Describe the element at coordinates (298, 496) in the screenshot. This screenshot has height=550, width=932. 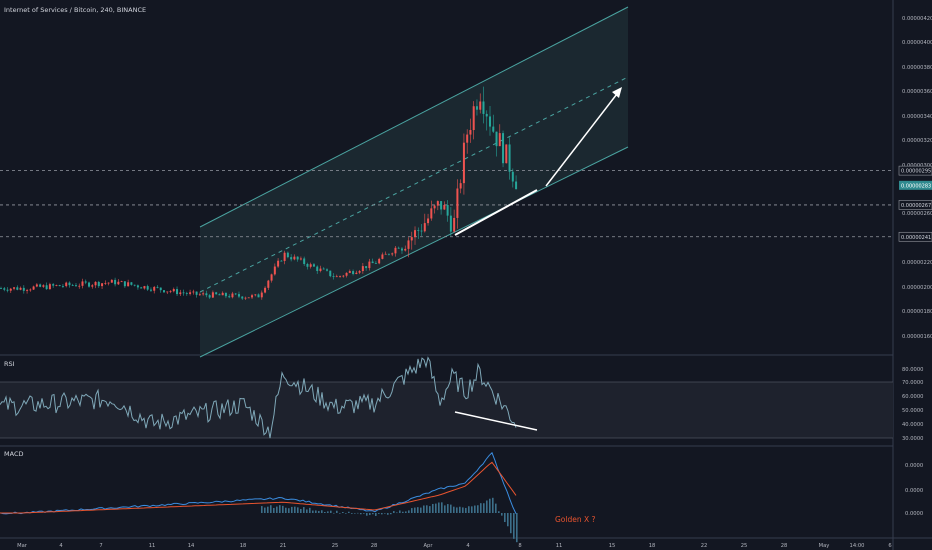
I see `macd-pane: MACD Golden X ?` at that location.